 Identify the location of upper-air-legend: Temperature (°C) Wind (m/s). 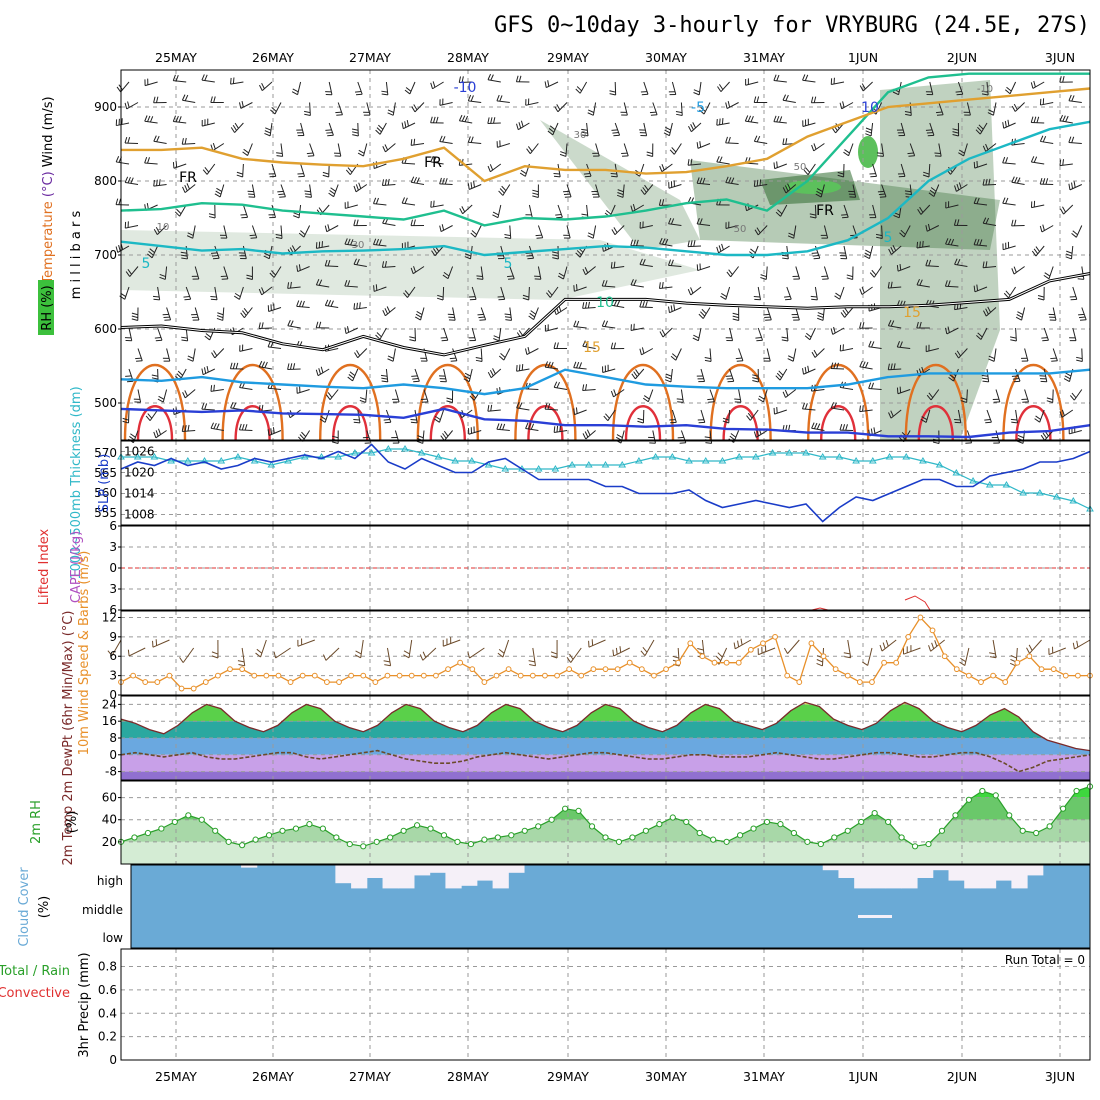
(48, 190).